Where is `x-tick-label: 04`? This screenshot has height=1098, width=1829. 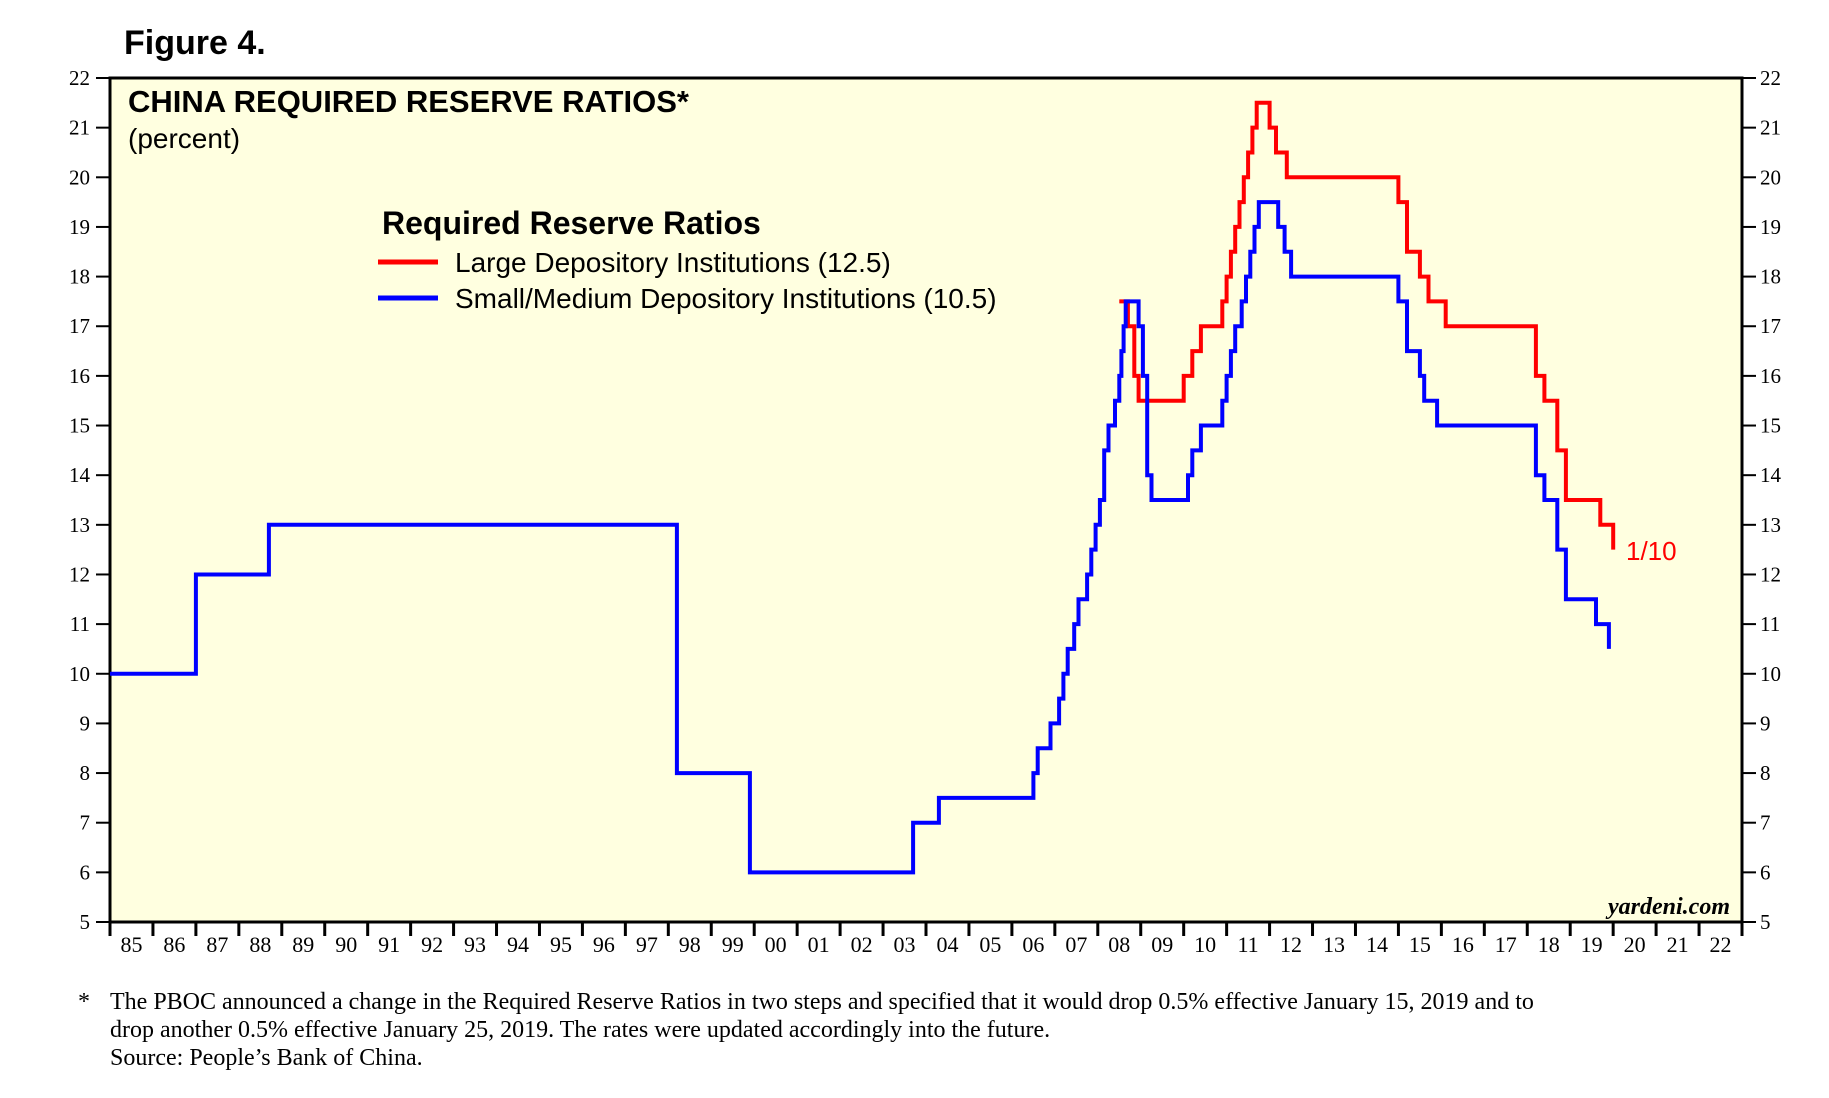 x-tick-label: 04 is located at coordinates (947, 944).